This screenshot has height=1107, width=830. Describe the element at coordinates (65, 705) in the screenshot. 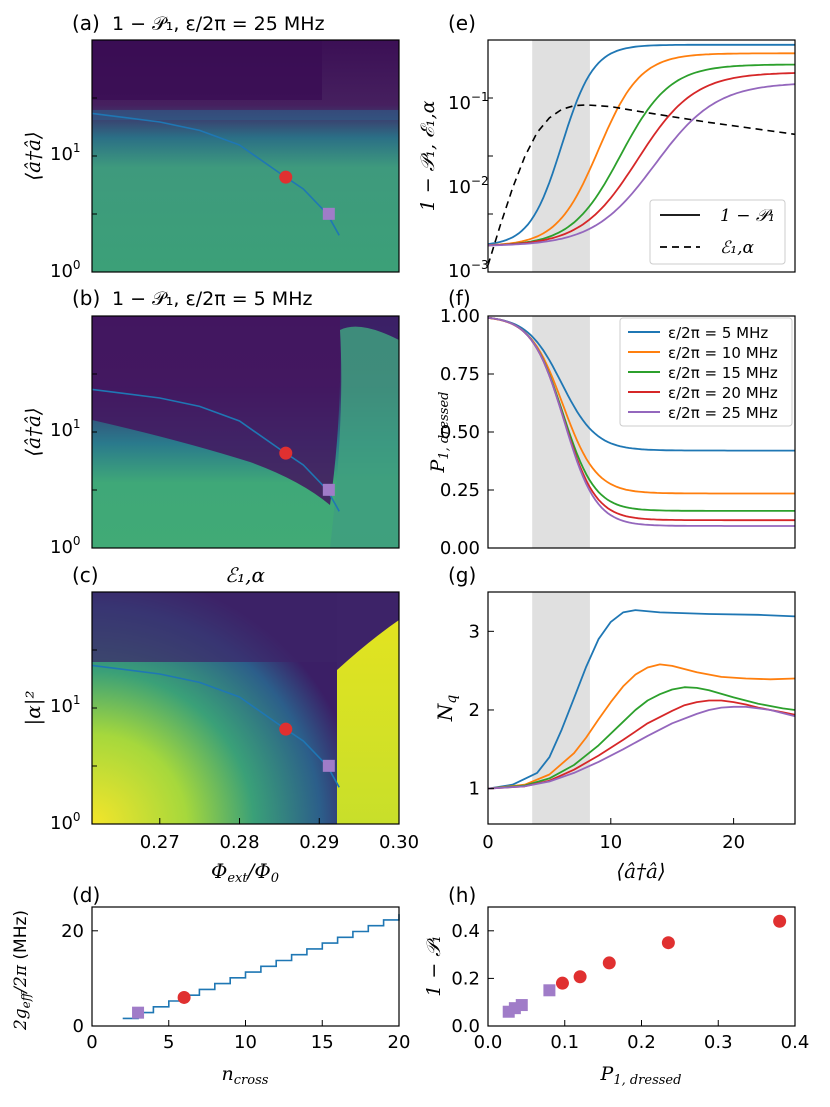

I see `ytick-c-1: 101` at that location.